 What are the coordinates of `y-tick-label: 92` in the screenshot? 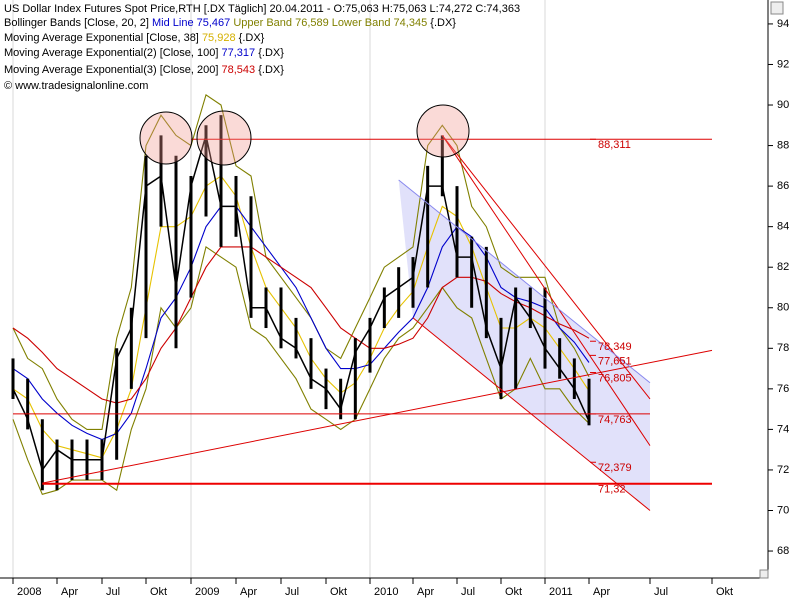 It's located at (783, 64).